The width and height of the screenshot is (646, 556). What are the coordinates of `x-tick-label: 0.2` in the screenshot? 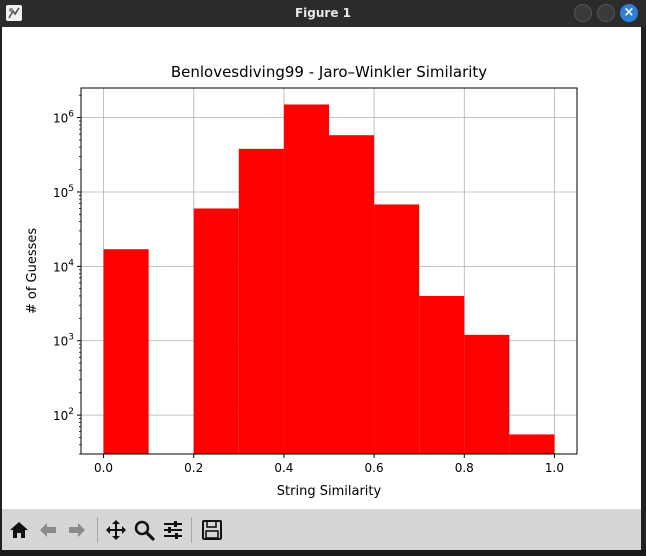 It's located at (193, 468).